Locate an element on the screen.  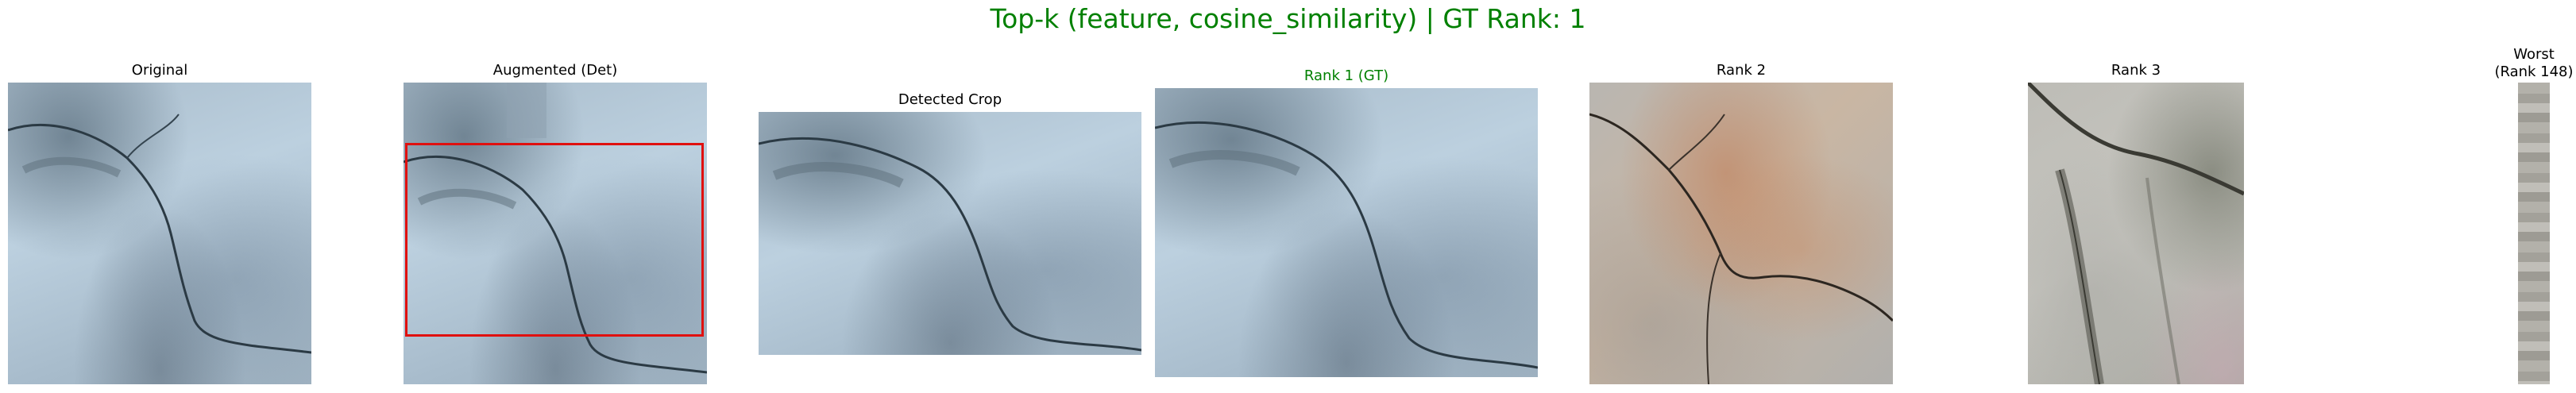
panel-title-original: Original is located at coordinates (159, 70).